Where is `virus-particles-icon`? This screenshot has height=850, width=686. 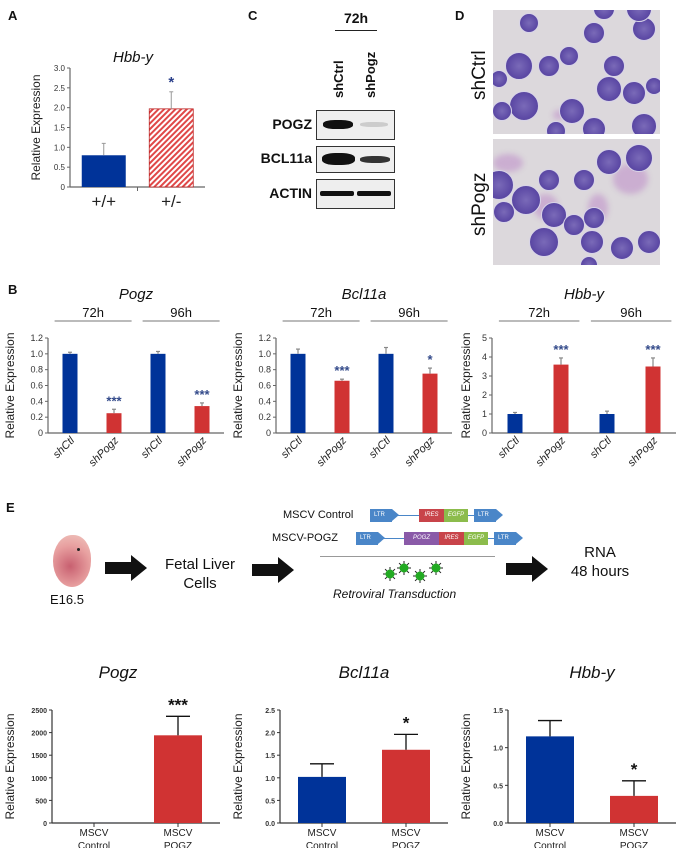 virus-particles-icon is located at coordinates (413, 572).